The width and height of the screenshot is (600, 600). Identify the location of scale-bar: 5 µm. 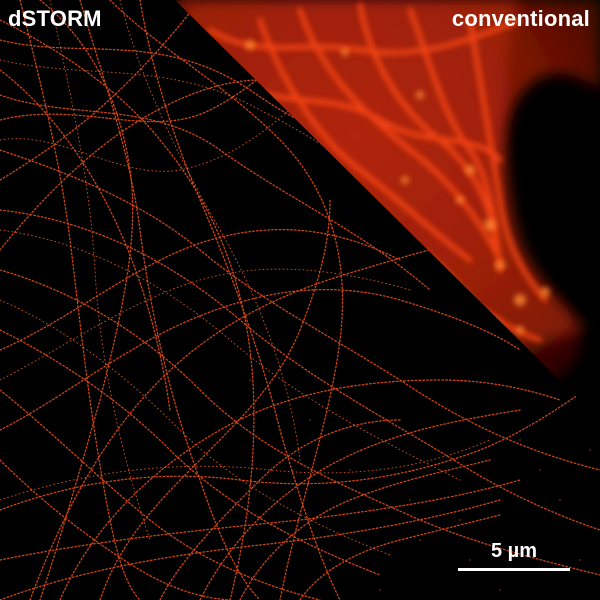
(514, 557).